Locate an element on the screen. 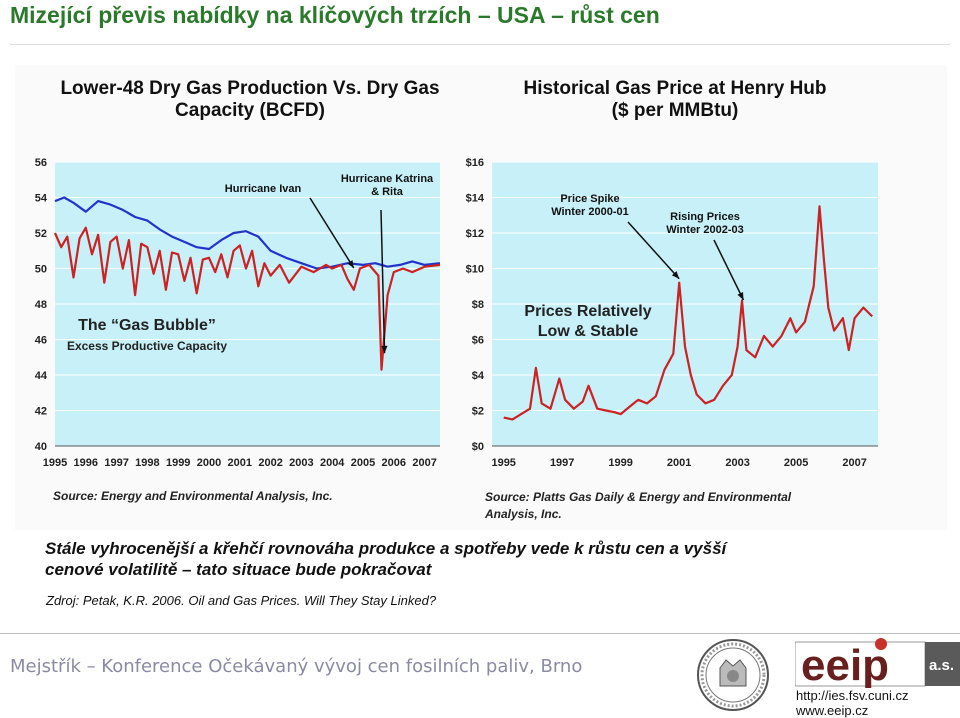 Image resolution: width=960 pixels, height=718 pixels. title-divider is located at coordinates (480, 44).